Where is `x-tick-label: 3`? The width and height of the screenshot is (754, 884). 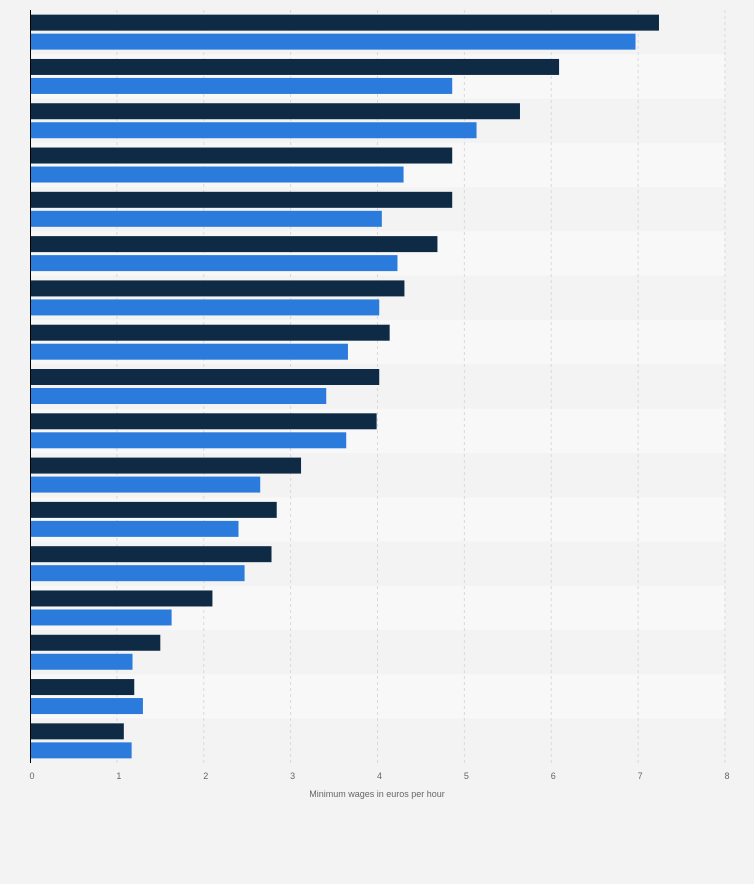 x-tick-label: 3 is located at coordinates (292, 776).